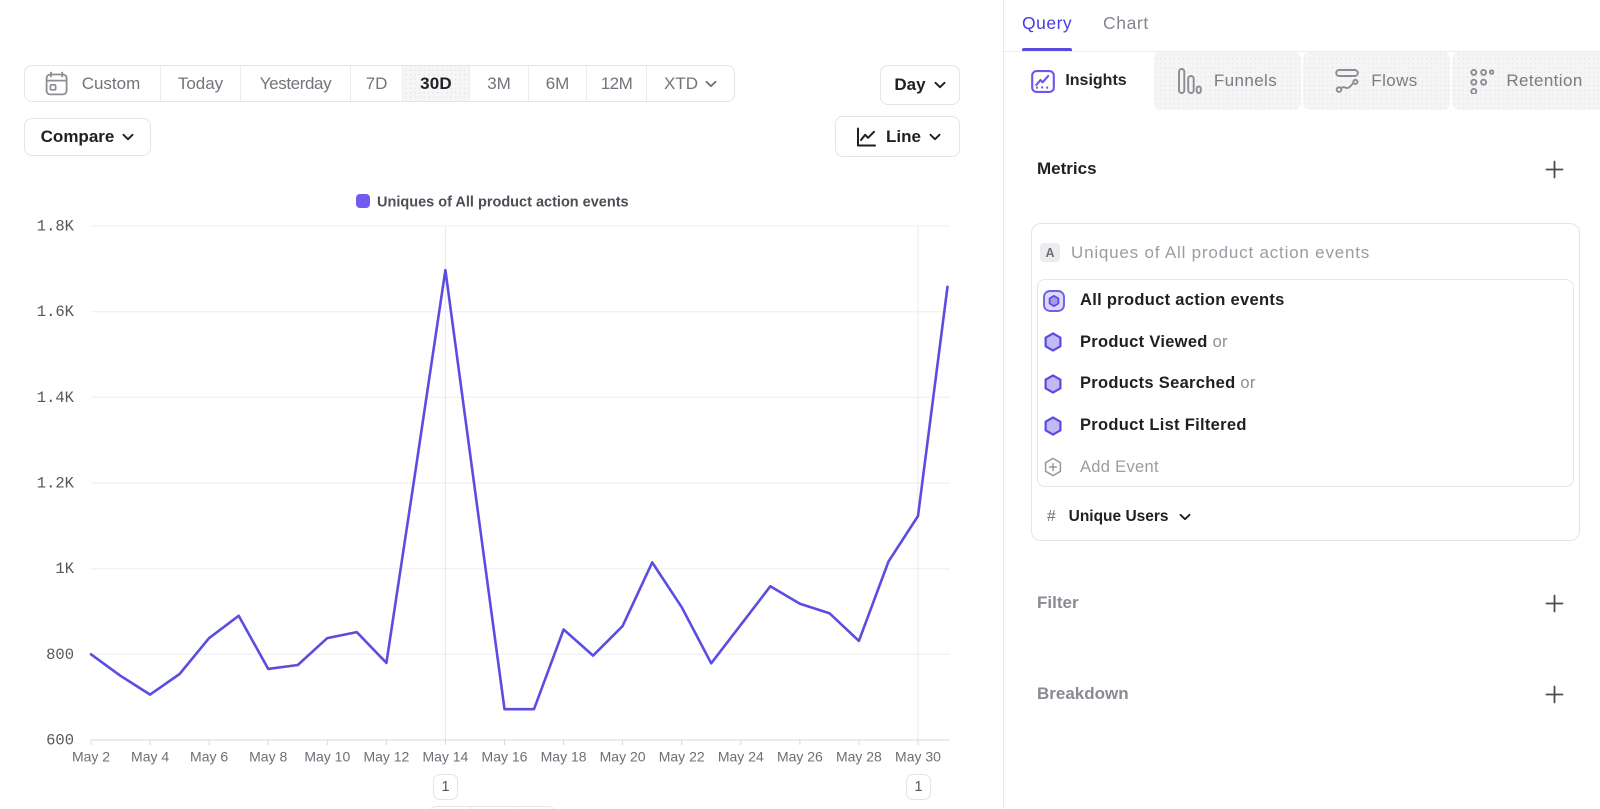 The height and width of the screenshot is (809, 1600). Describe the element at coordinates (64, 569) in the screenshot. I see `svg-text: 1K` at that location.